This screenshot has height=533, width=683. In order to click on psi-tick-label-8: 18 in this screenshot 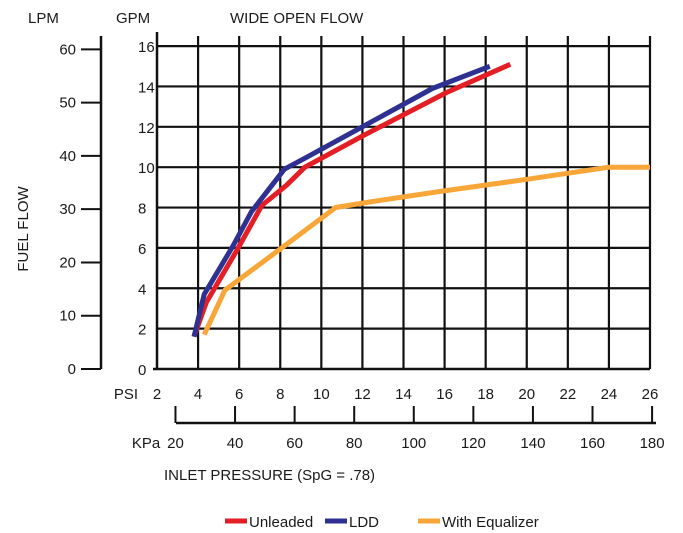, I will do `click(485, 394)`.